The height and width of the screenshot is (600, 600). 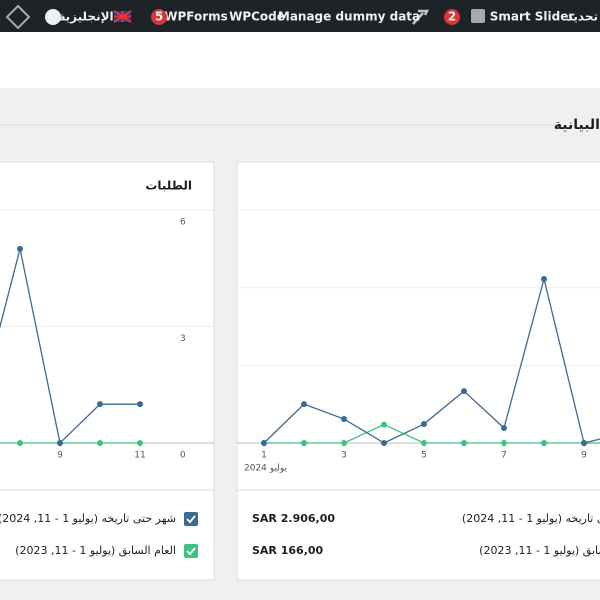 What do you see at coordinates (183, 339) in the screenshot?
I see `y-tick-label: 3` at bounding box center [183, 339].